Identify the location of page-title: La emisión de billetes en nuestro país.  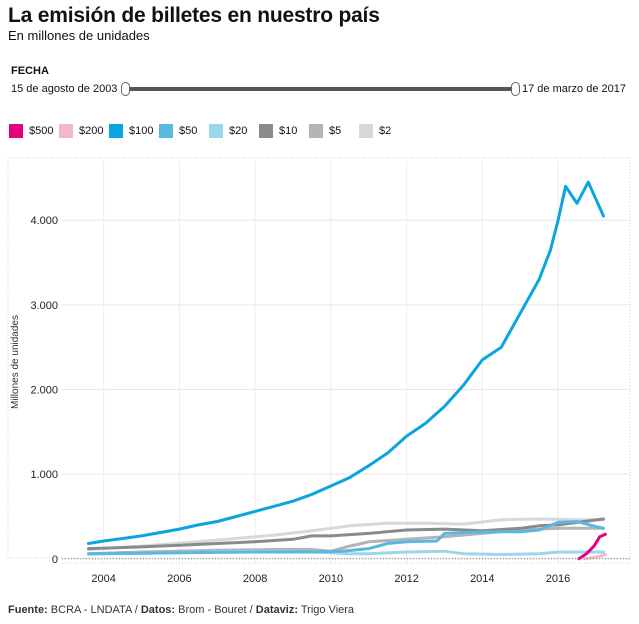
(194, 15).